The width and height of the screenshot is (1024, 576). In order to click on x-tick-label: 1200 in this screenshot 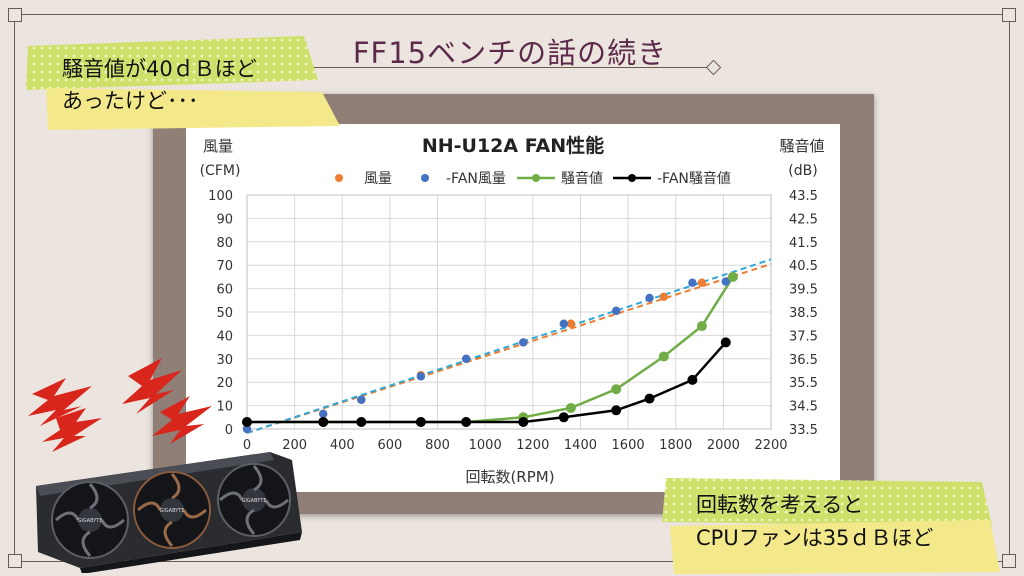, I will do `click(532, 445)`.